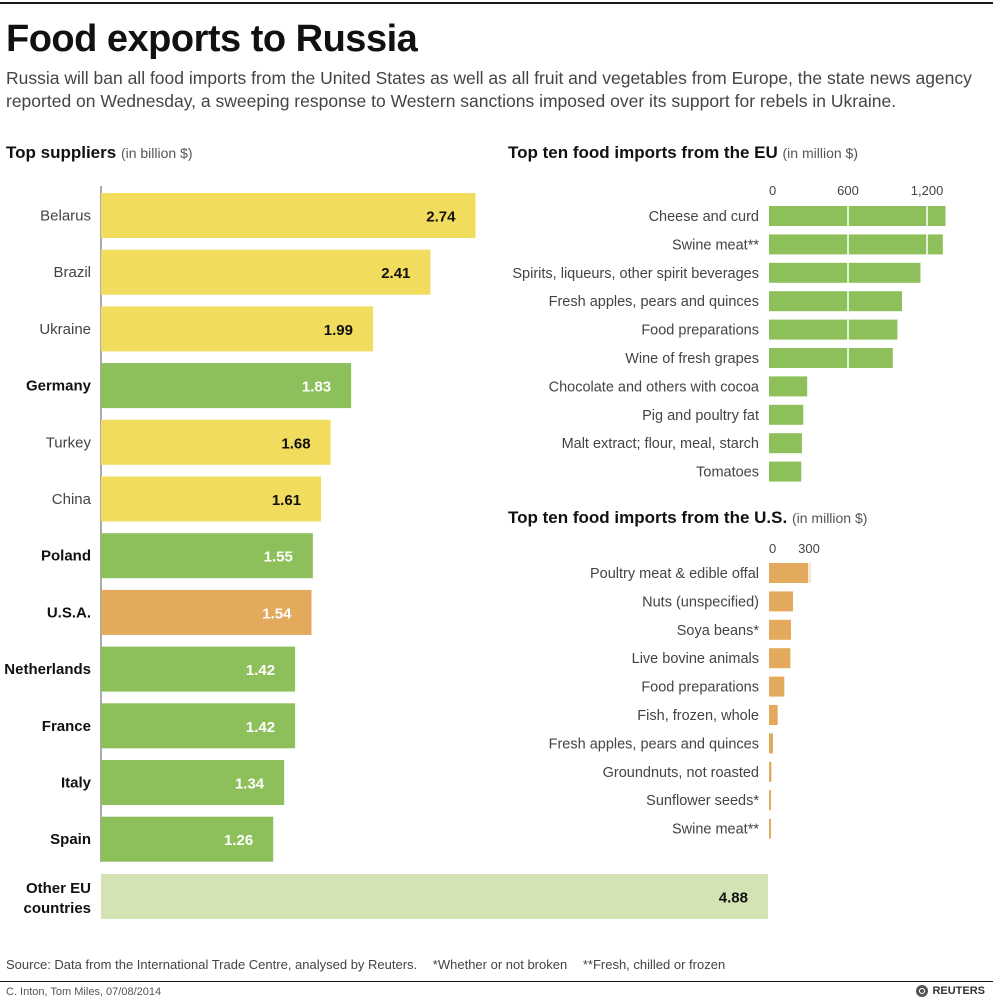 The image size is (993, 1001). What do you see at coordinates (66, 726) in the screenshot?
I see `supplier-label: France` at bounding box center [66, 726].